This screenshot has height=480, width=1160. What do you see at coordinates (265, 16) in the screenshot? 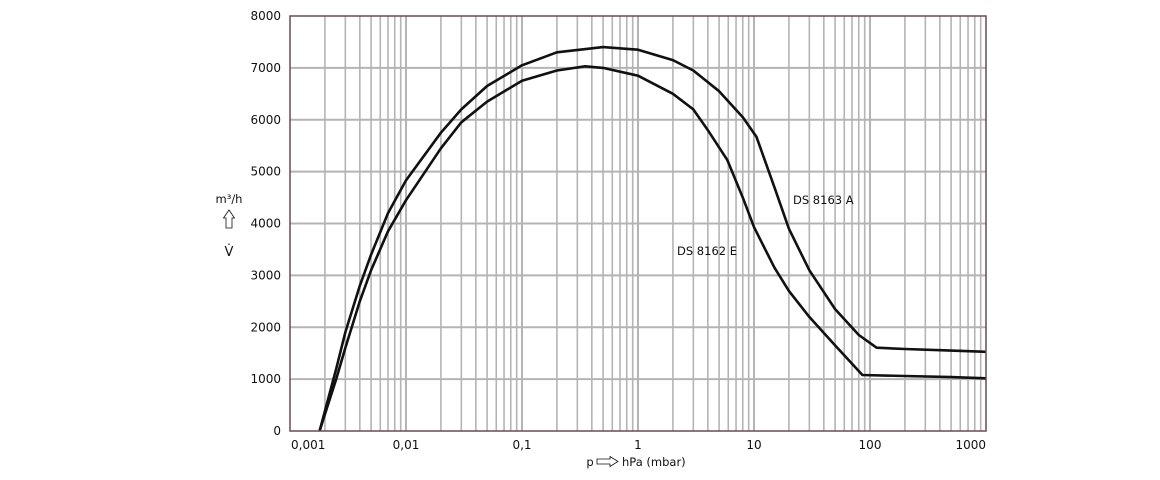
I see `y-tick-label: 8000` at bounding box center [265, 16].